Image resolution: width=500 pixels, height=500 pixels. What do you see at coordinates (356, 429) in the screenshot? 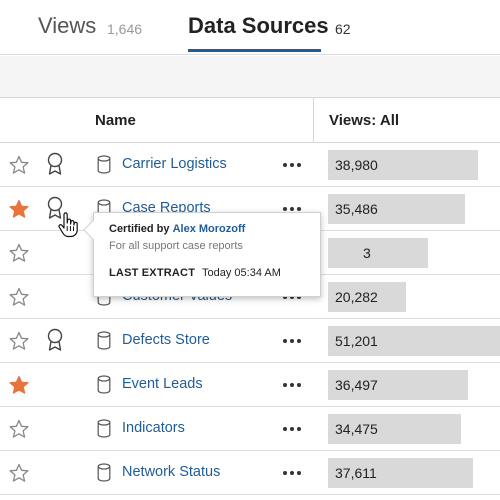
I see `views-value: 34,475` at bounding box center [356, 429].